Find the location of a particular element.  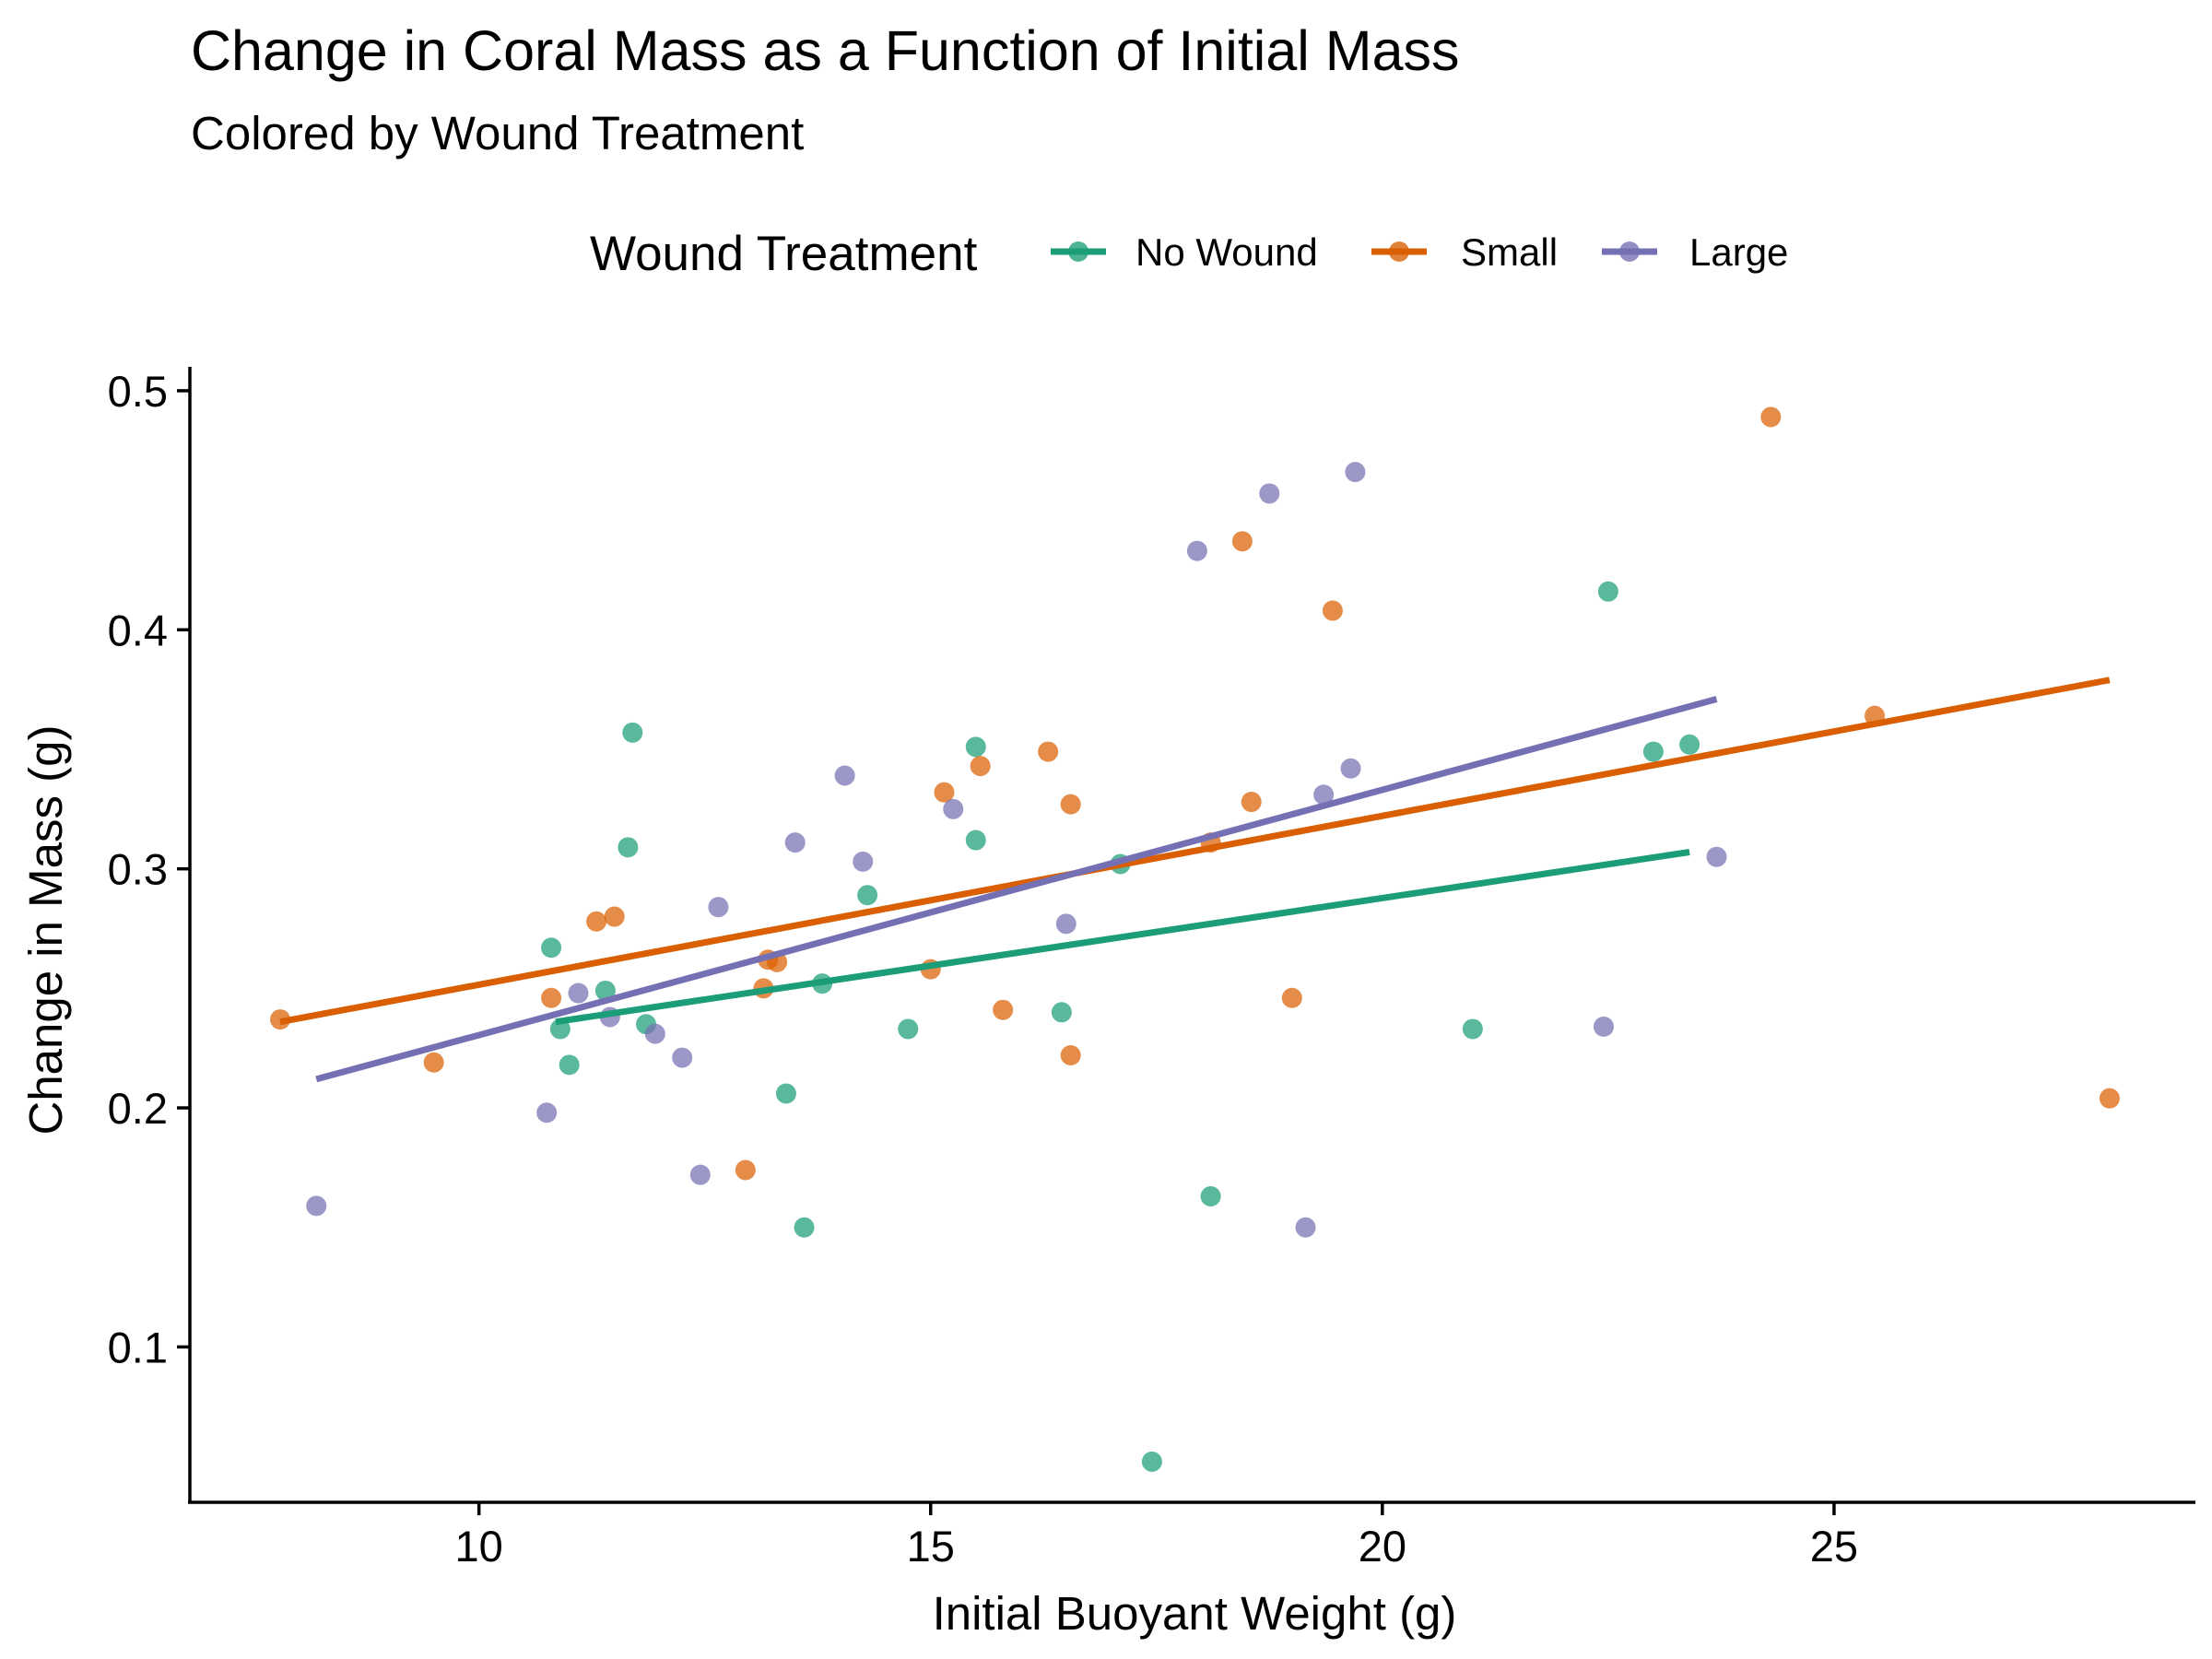

chart-subtitle: Colored by Wound Treatment is located at coordinates (497, 133).